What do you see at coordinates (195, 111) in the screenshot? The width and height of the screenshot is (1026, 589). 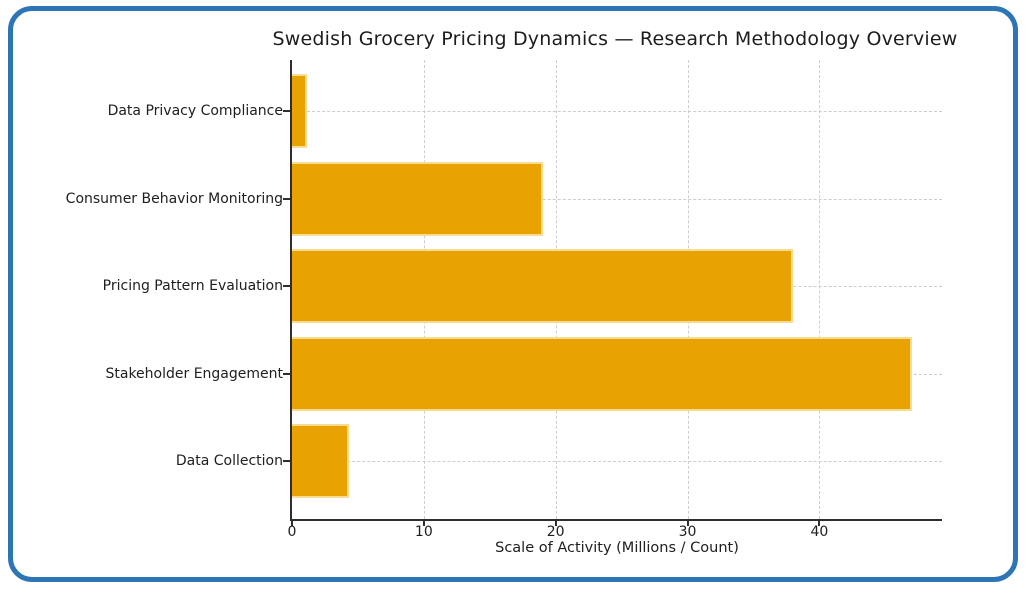 I see `y-tick-label: Data Privacy Compliance` at bounding box center [195, 111].